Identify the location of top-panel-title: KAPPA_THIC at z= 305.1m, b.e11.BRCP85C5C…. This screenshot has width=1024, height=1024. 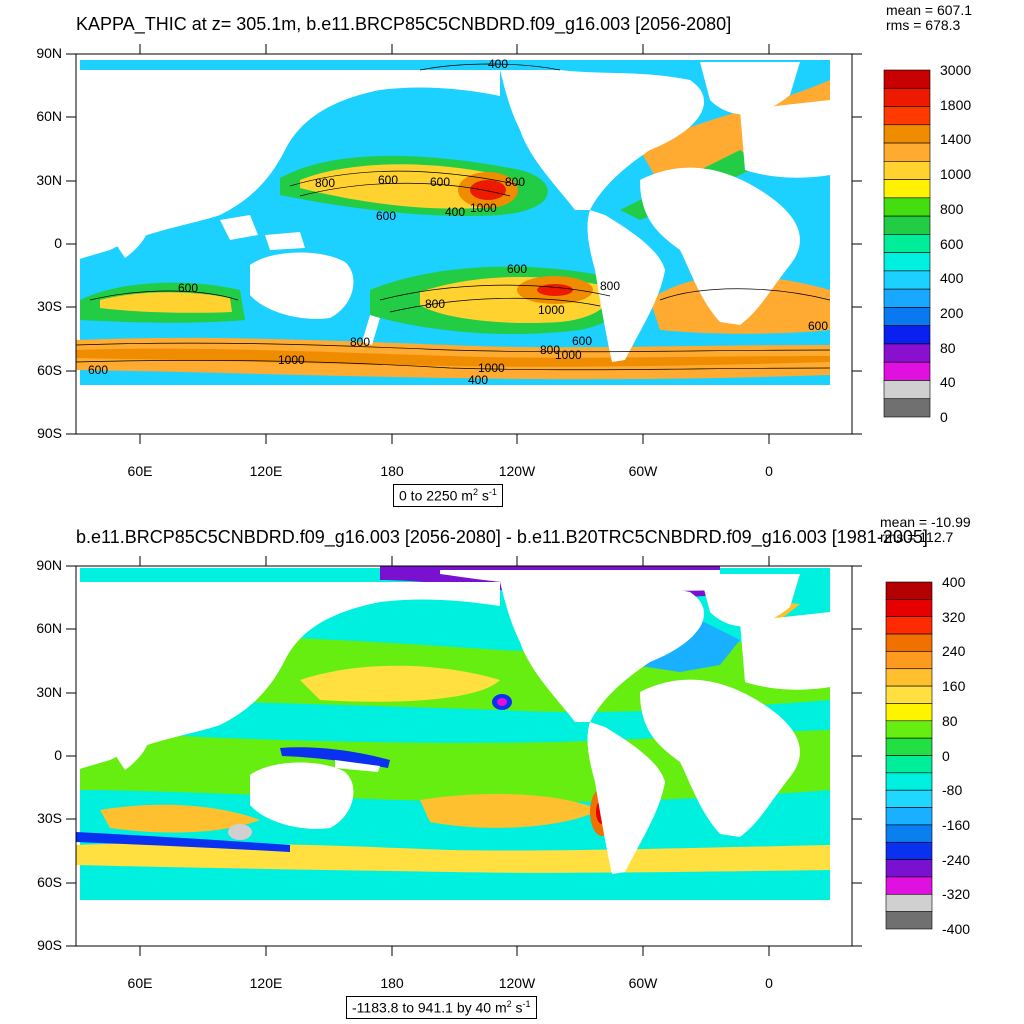
(404, 24).